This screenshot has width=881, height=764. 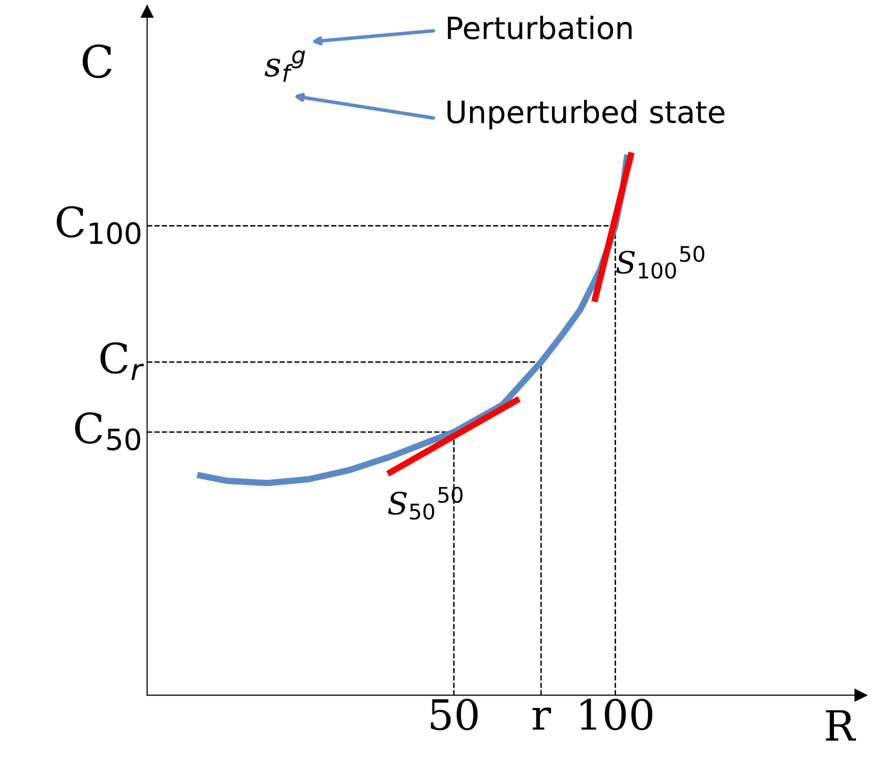 I want to click on text: Perturbation, so click(x=540, y=28).